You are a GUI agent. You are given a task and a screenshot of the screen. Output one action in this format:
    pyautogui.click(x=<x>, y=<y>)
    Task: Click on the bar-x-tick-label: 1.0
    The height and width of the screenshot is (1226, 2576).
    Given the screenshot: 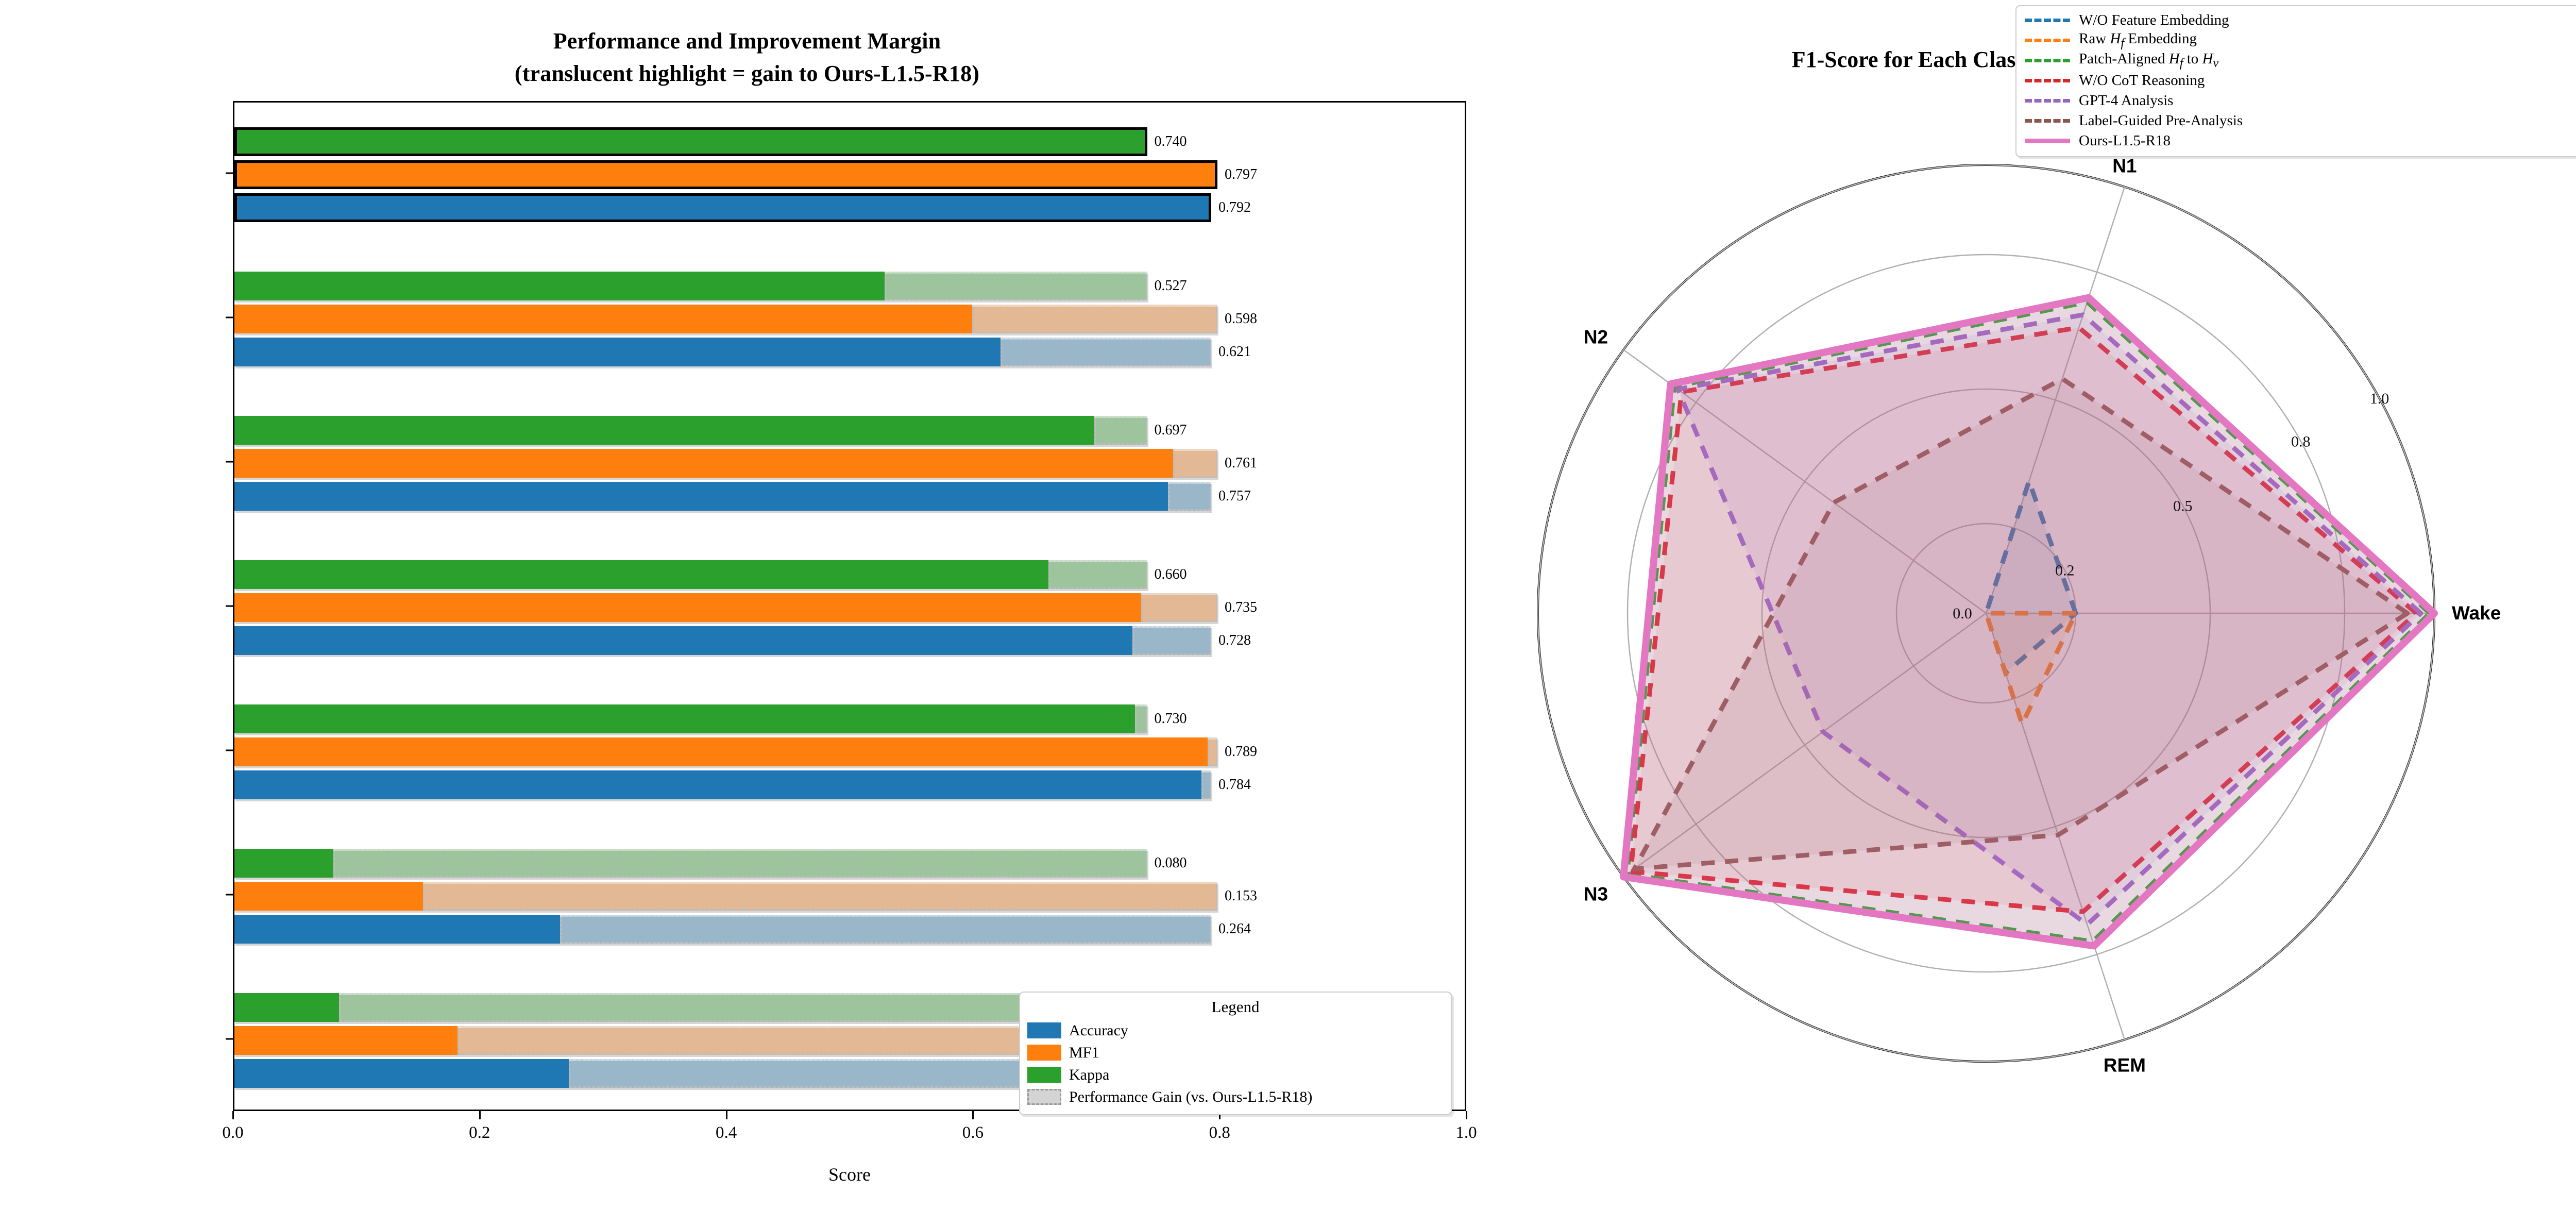 What is the action you would take?
    pyautogui.click(x=1466, y=1132)
    